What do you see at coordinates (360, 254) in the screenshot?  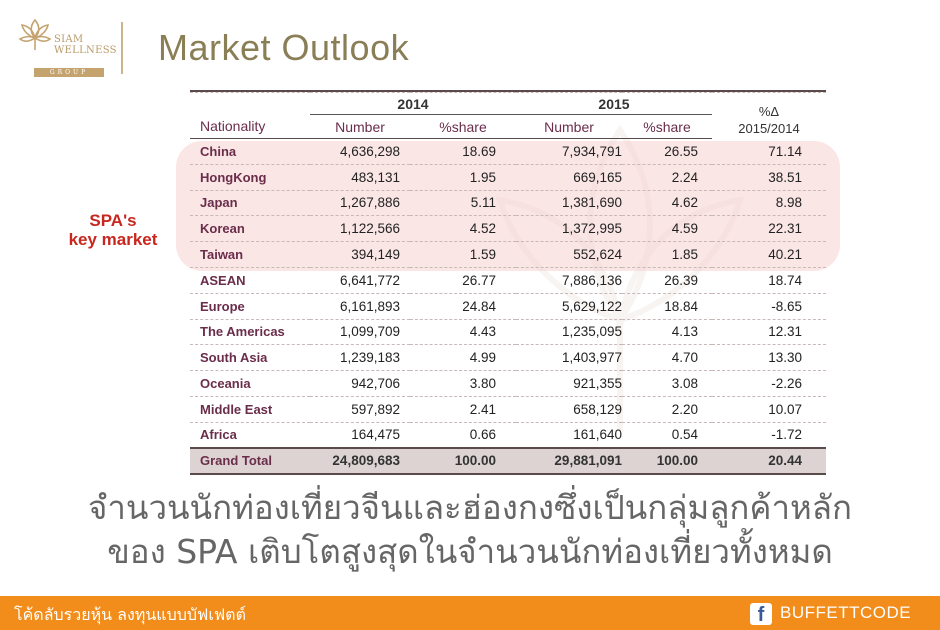 I see `row-number-2014: 394,149` at bounding box center [360, 254].